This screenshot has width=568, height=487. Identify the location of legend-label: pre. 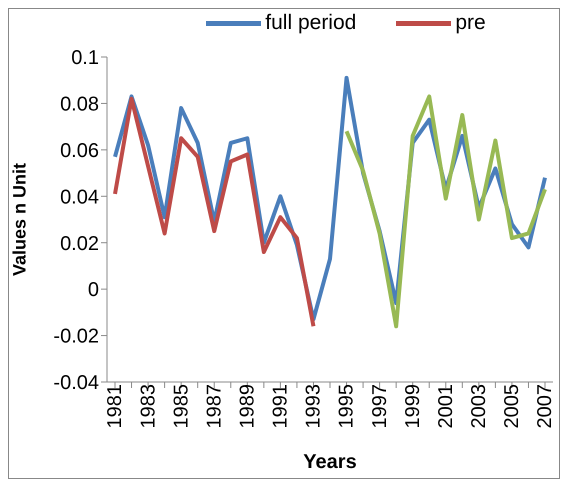
(470, 23).